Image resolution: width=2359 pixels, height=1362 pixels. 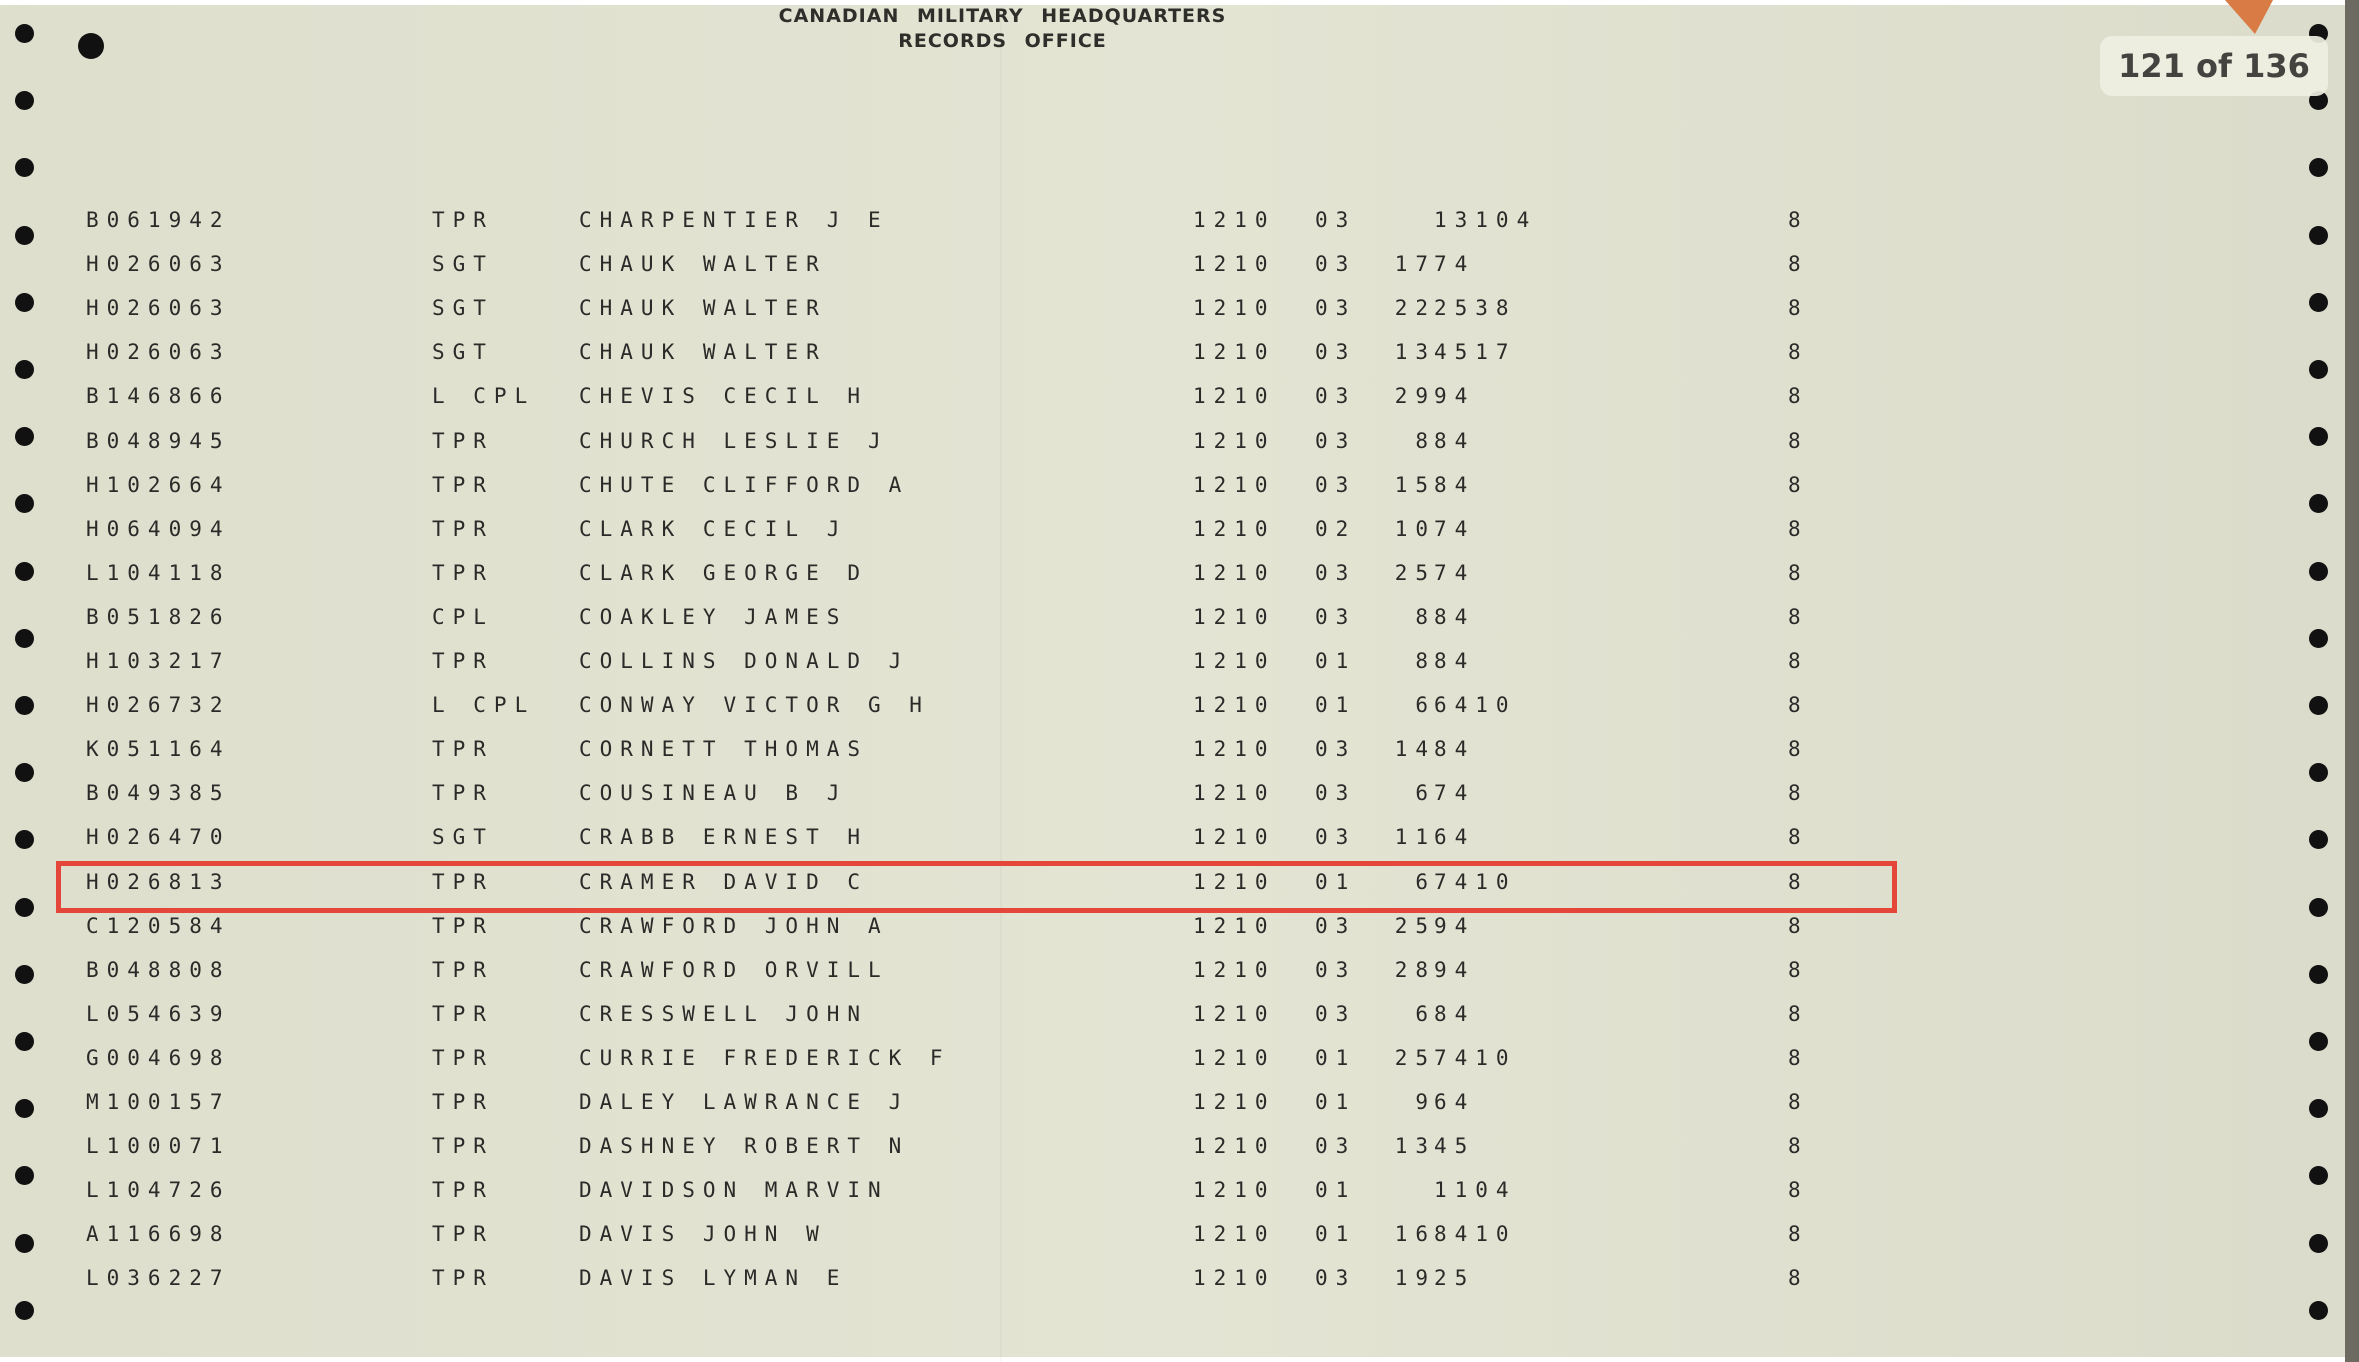 What do you see at coordinates (1172, 1278) in the screenshot?
I see `table-row: L036227 TPR DAVIS LYMAN E 1210 03 19 25 8` at bounding box center [1172, 1278].